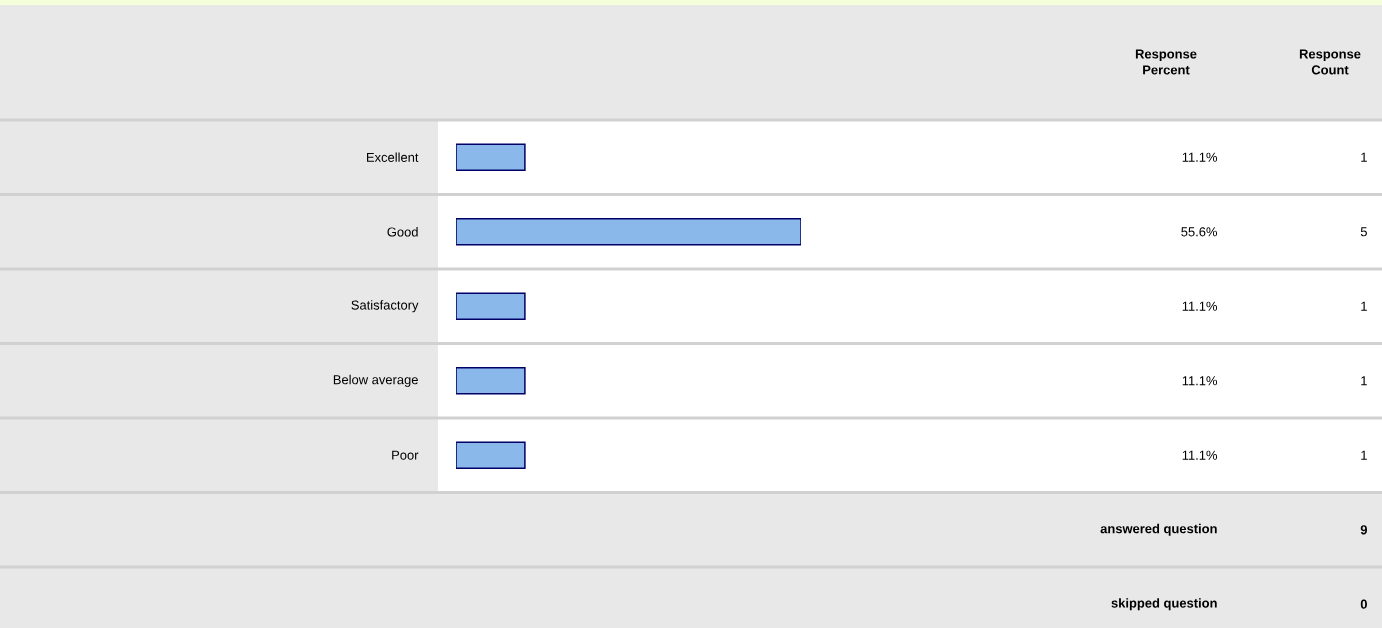 The height and width of the screenshot is (628, 1382). What do you see at coordinates (385, 306) in the screenshot?
I see `y-tick-label: Satisfactory` at bounding box center [385, 306].